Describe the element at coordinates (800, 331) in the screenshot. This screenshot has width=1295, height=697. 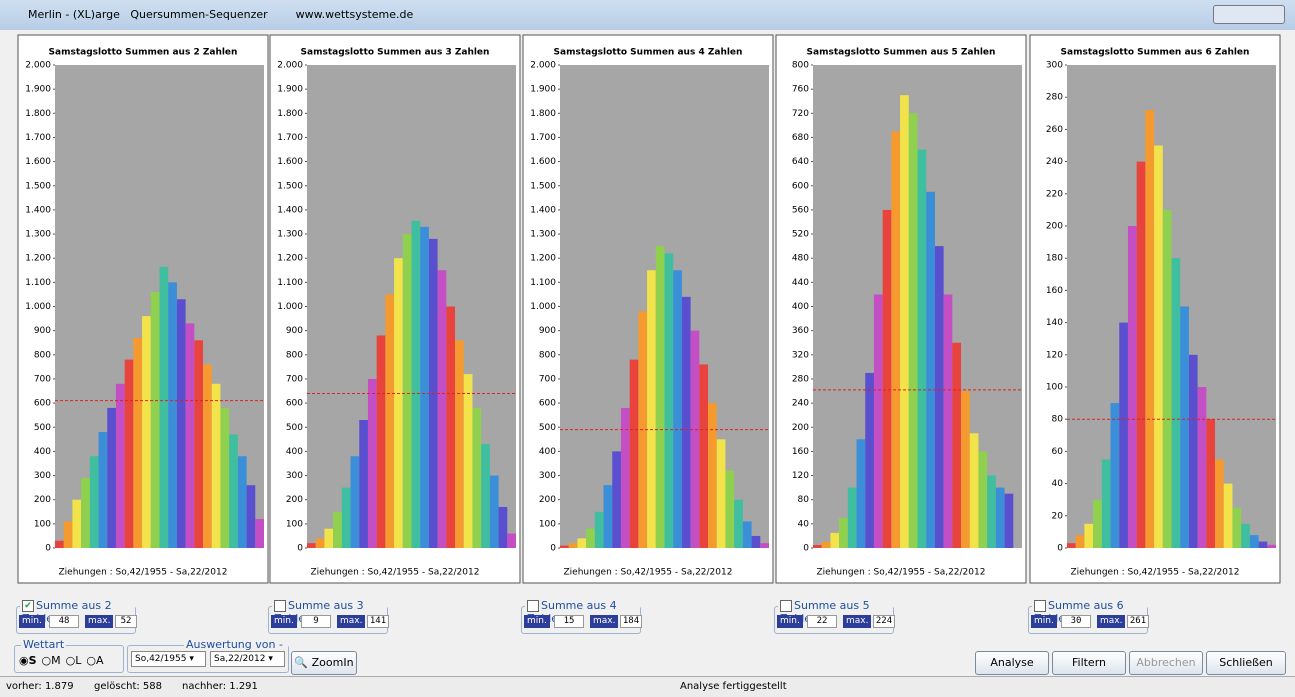
I see `y-tick-label: 360` at that location.